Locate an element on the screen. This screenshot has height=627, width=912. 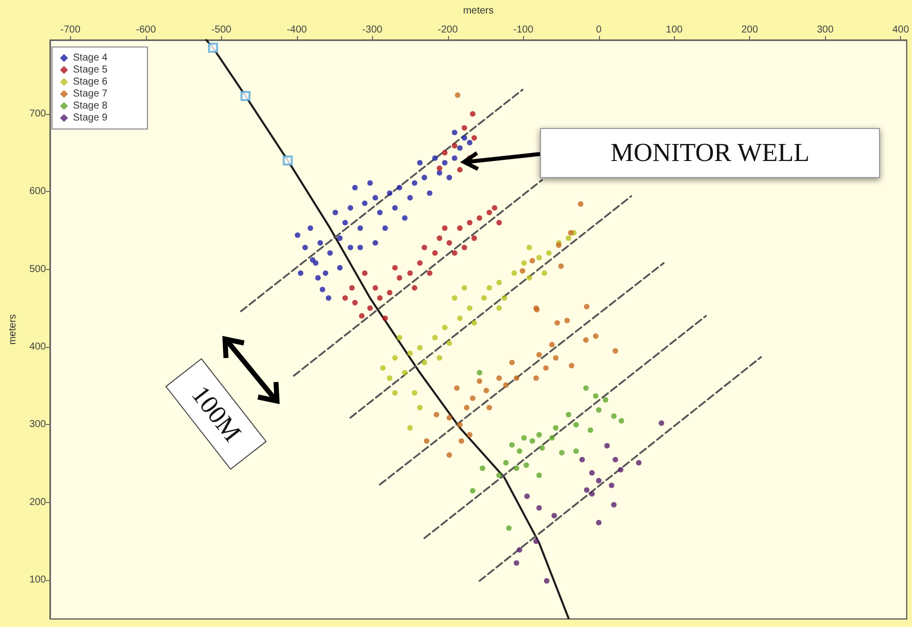
legend-label: Stage 8 is located at coordinates (90, 106).